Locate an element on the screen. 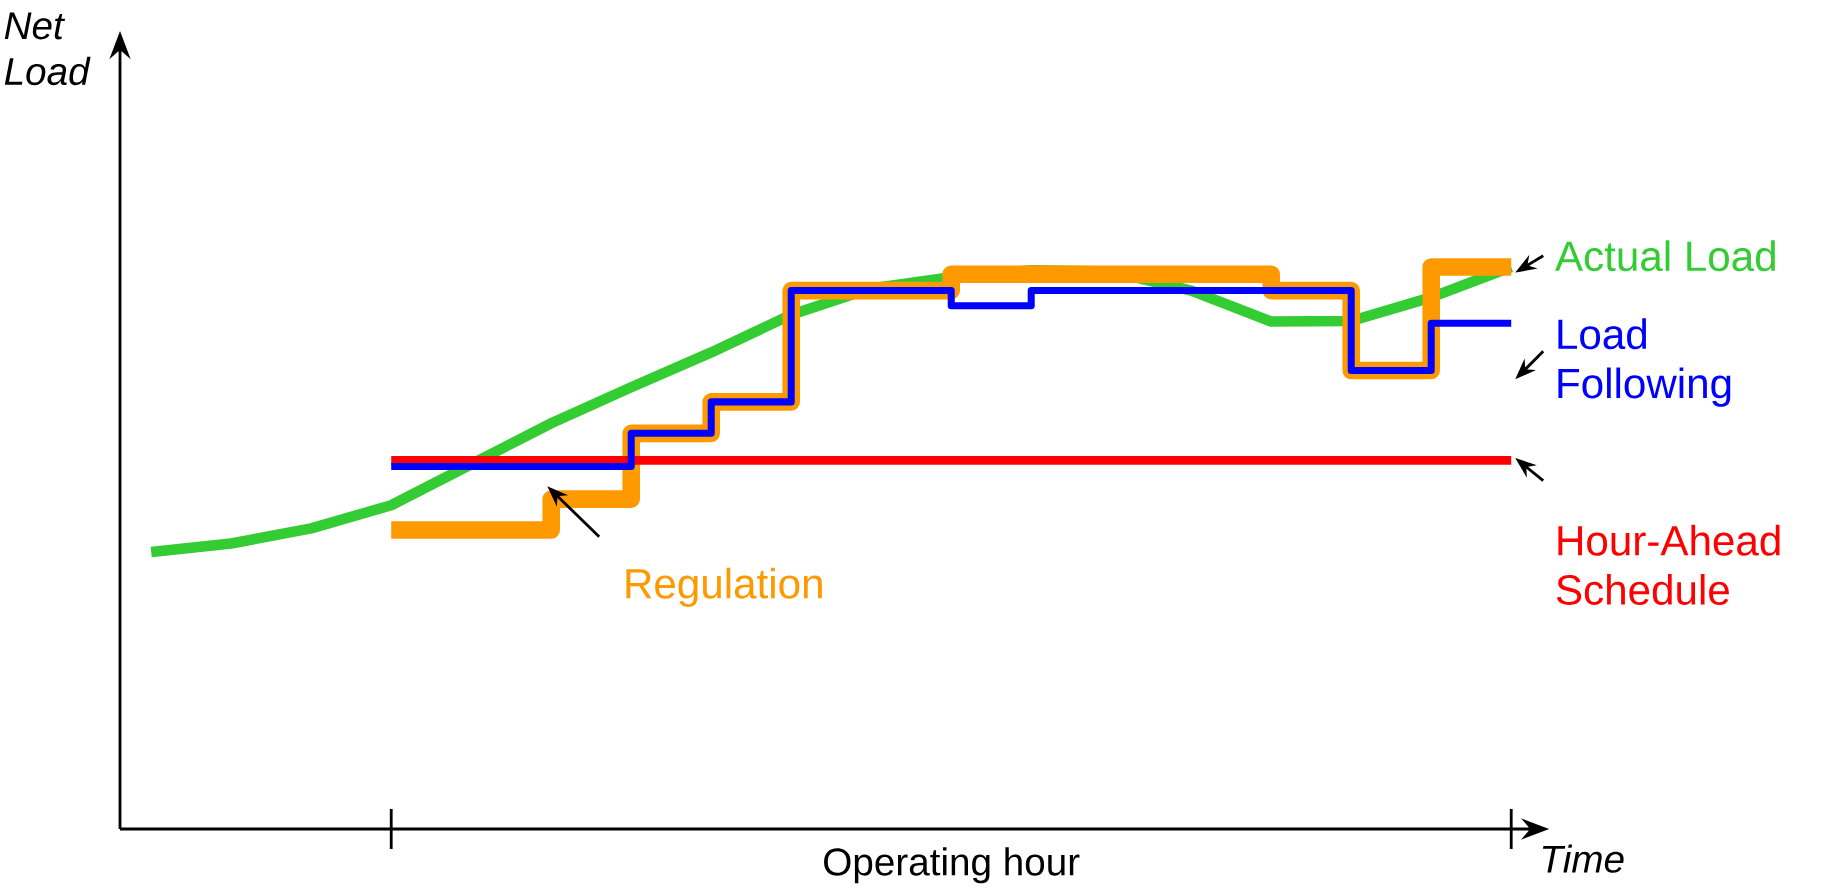 This screenshot has height=891, width=1839. series-label: Regulation is located at coordinates (724, 587).